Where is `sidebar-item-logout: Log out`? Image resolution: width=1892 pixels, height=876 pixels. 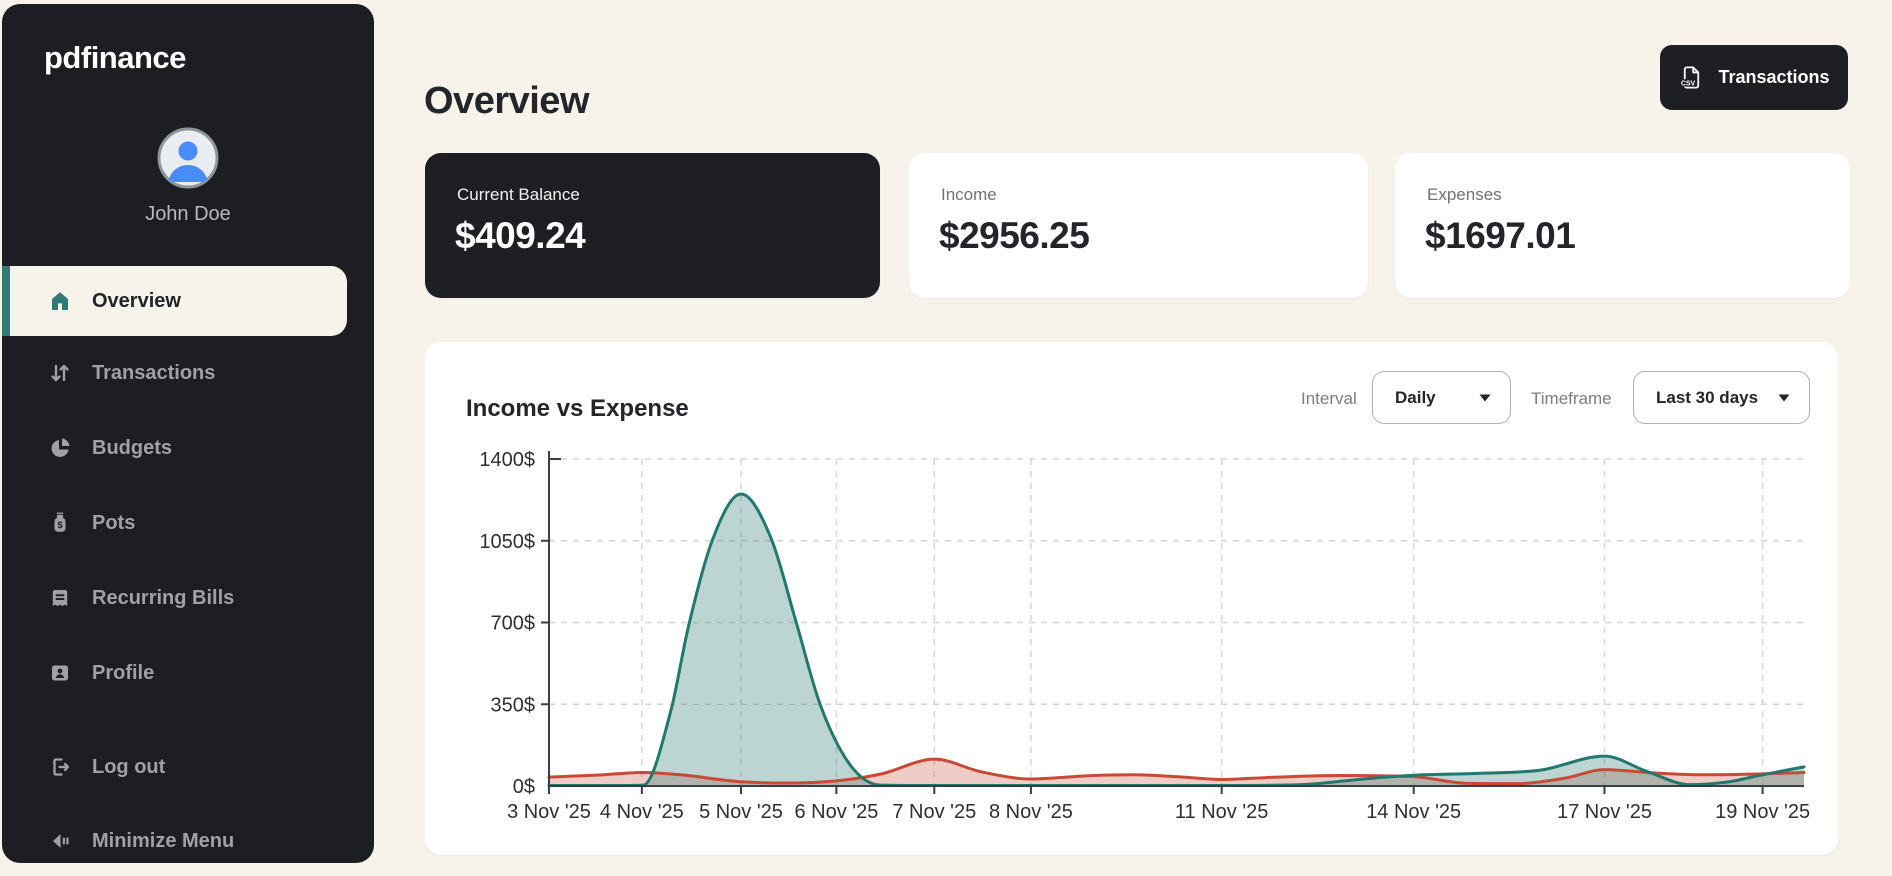 sidebar-item-logout: Log out is located at coordinates (174, 767).